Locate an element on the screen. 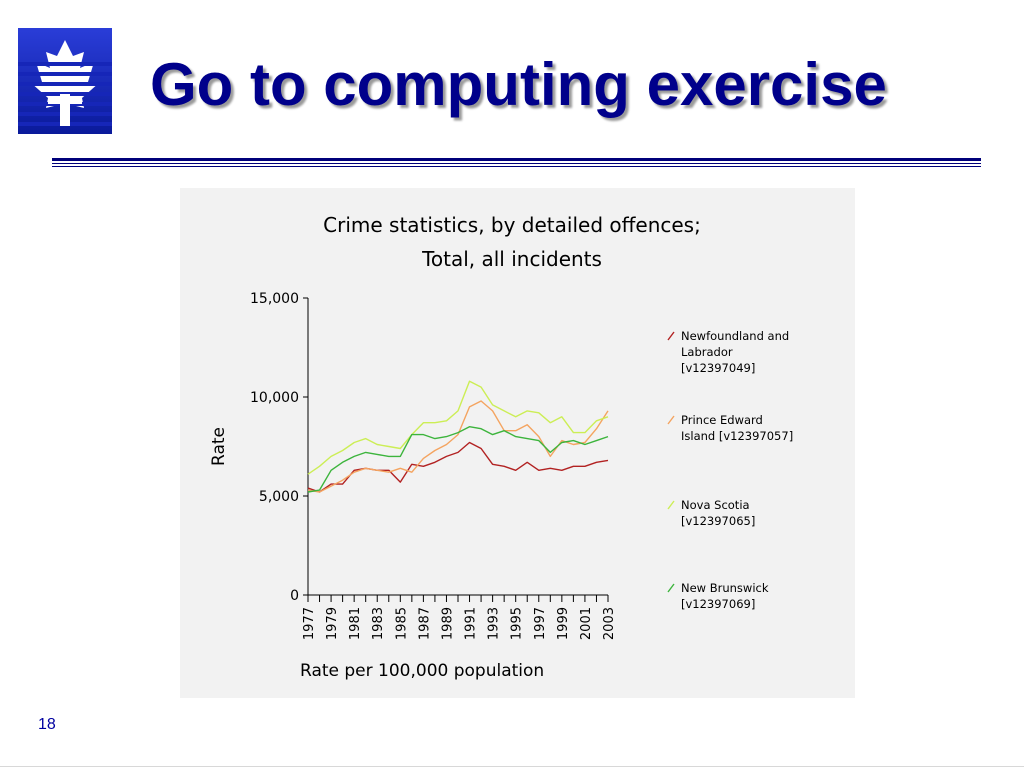  x-tick-label: 1977 is located at coordinates (309, 623).